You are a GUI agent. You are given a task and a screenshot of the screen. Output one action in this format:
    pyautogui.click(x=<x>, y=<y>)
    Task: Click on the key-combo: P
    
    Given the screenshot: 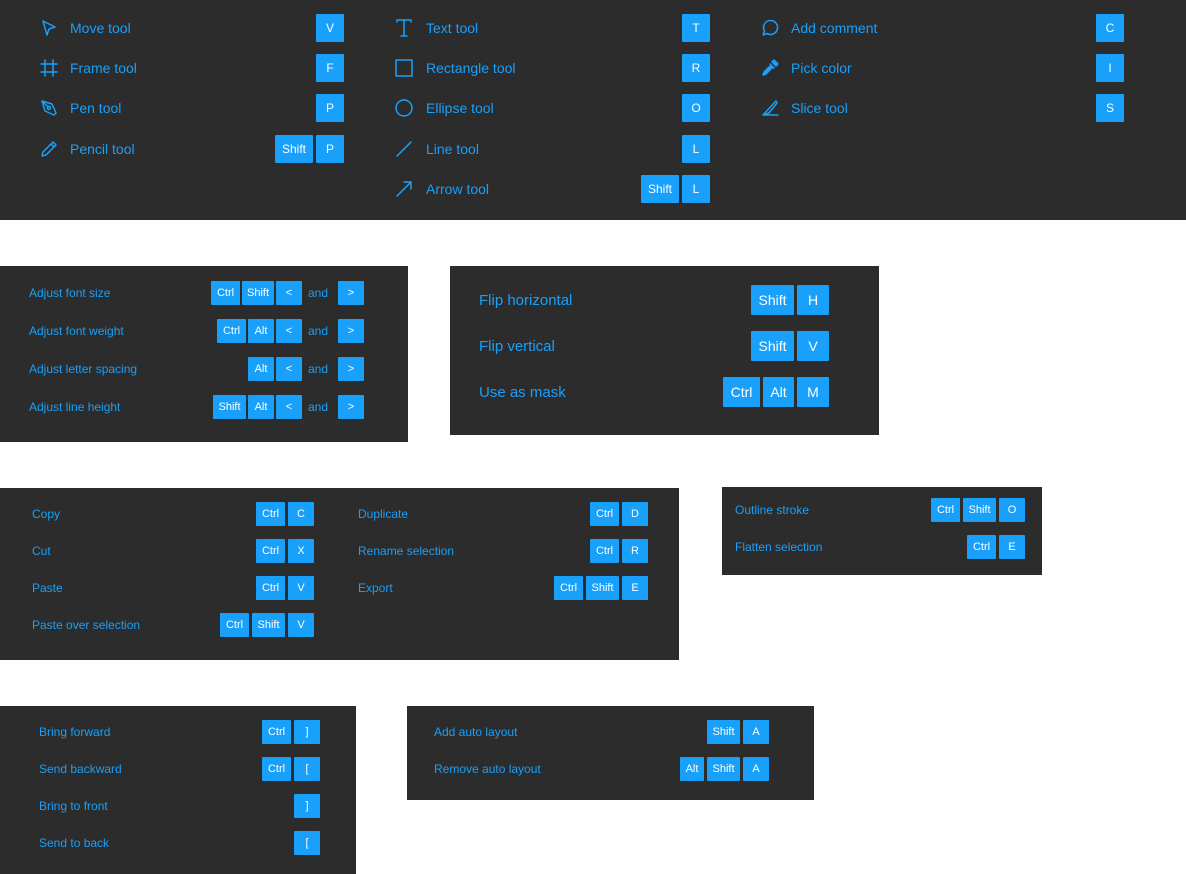 What is the action you would take?
    pyautogui.click(x=330, y=108)
    